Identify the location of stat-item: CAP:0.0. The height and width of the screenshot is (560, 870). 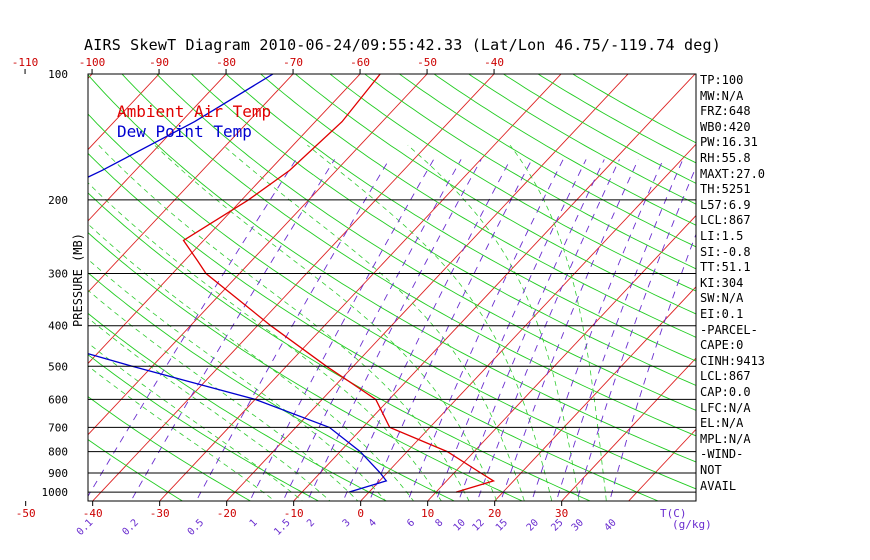
(725, 392).